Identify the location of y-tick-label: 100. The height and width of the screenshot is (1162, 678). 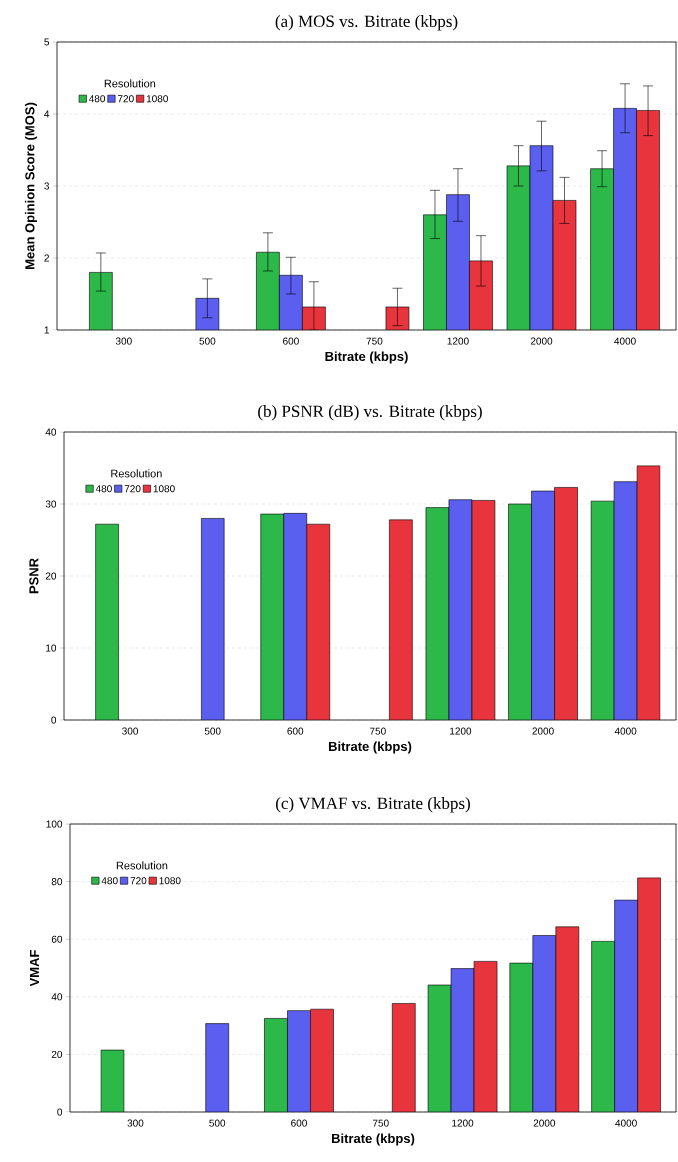
(54, 824).